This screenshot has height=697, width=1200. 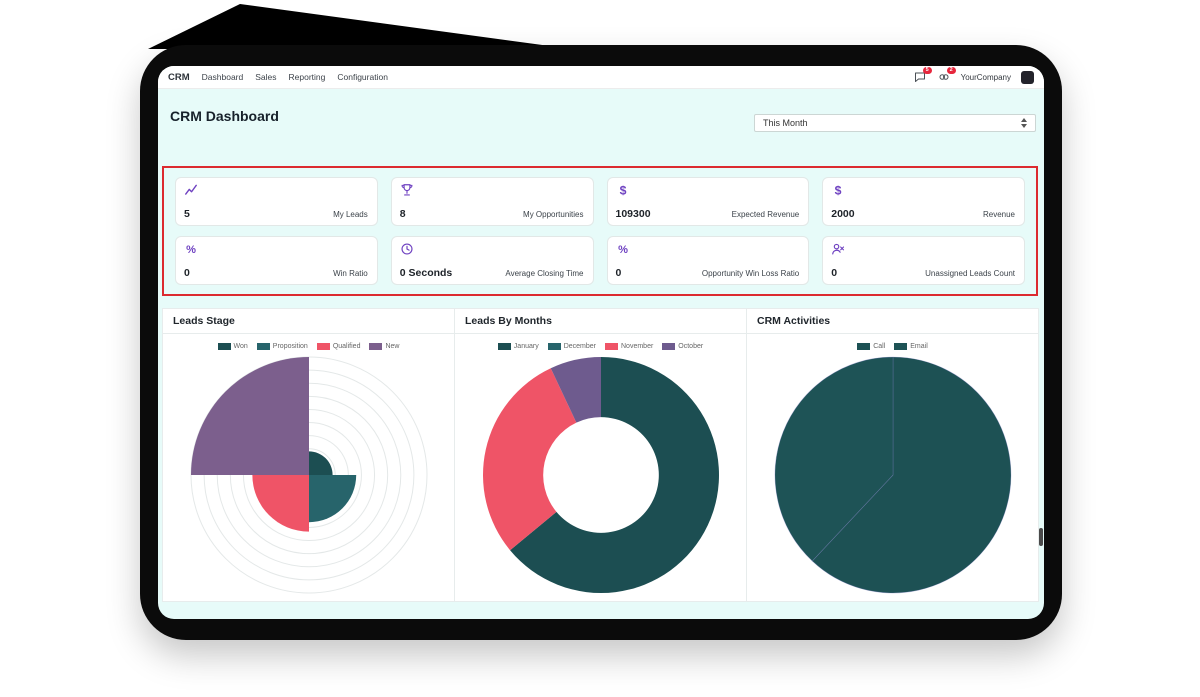 What do you see at coordinates (426, 273) in the screenshot?
I see `kpi-value: 0 Seconds` at bounding box center [426, 273].